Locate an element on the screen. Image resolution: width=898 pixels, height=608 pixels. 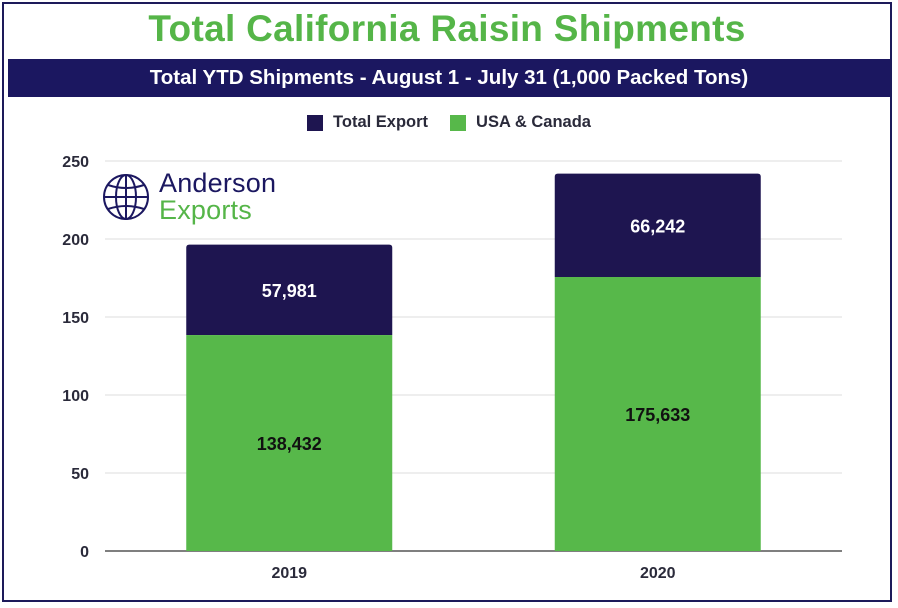
y-tick-label-250: 250 is located at coordinates (75, 162).